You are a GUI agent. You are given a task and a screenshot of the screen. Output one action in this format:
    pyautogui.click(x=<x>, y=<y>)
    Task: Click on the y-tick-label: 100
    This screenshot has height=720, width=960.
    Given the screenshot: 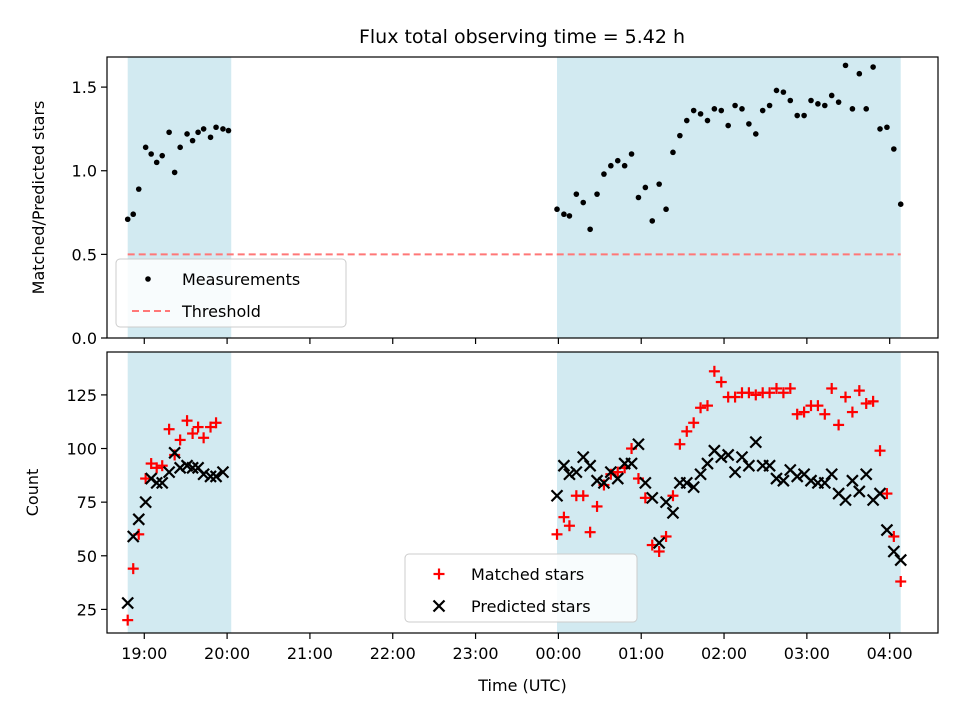 What is the action you would take?
    pyautogui.click(x=81, y=449)
    